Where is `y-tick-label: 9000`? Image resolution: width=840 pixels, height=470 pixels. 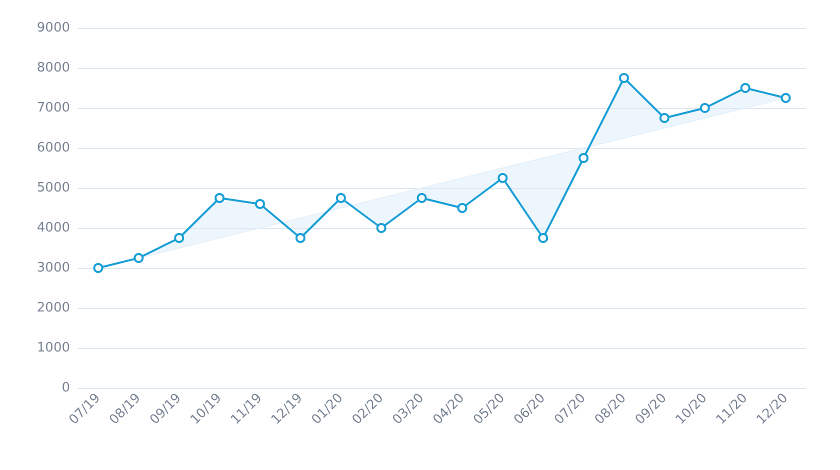
y-tick-label: 9000 is located at coordinates (53, 28).